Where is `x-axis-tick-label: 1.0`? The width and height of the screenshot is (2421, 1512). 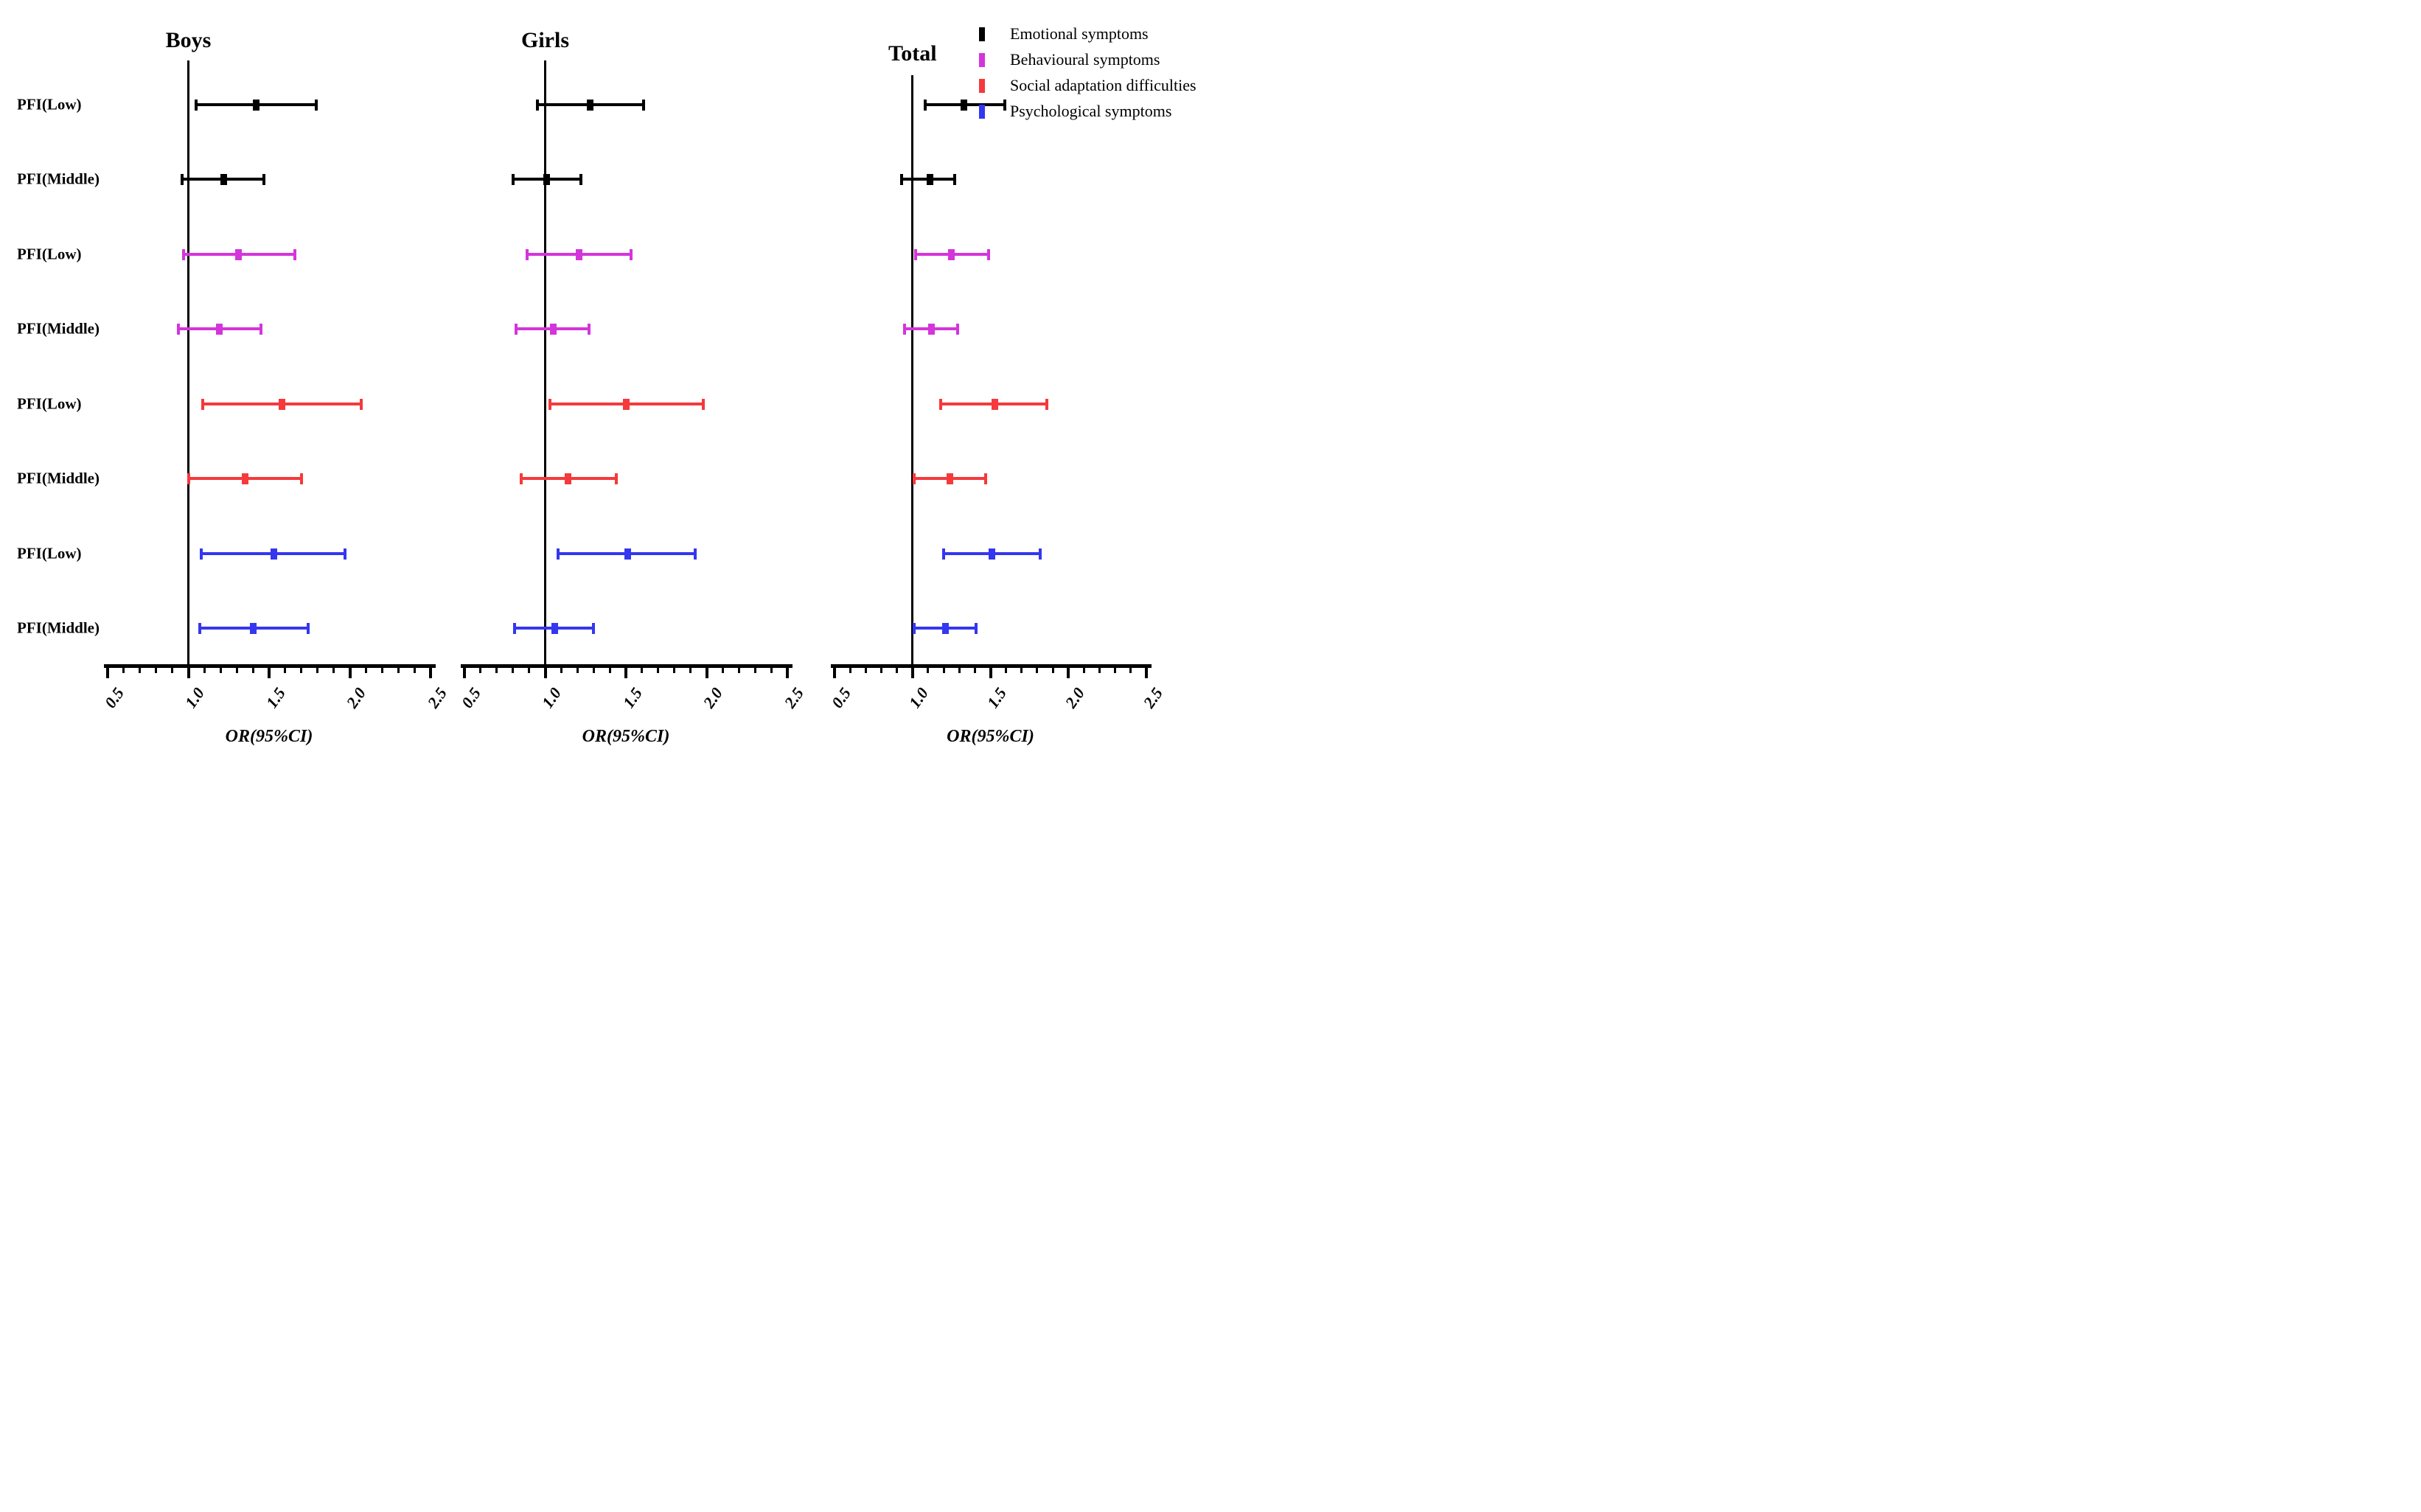
x-axis-tick-label: 1.0 is located at coordinates (194, 697).